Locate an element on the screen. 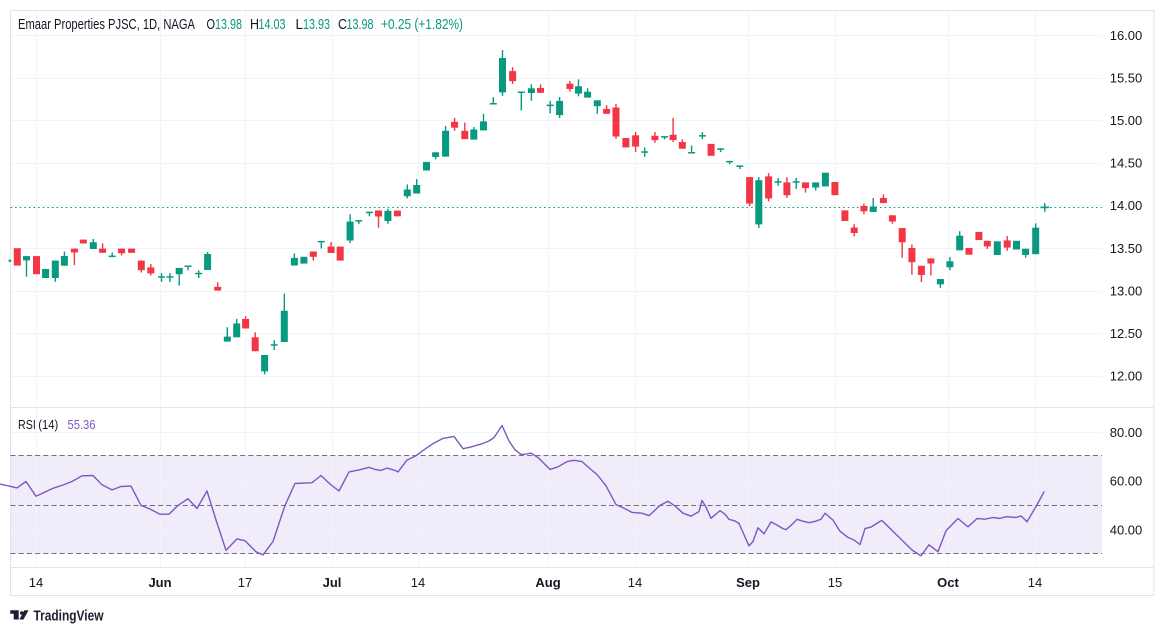  svg-text: 15 is located at coordinates (835, 582).